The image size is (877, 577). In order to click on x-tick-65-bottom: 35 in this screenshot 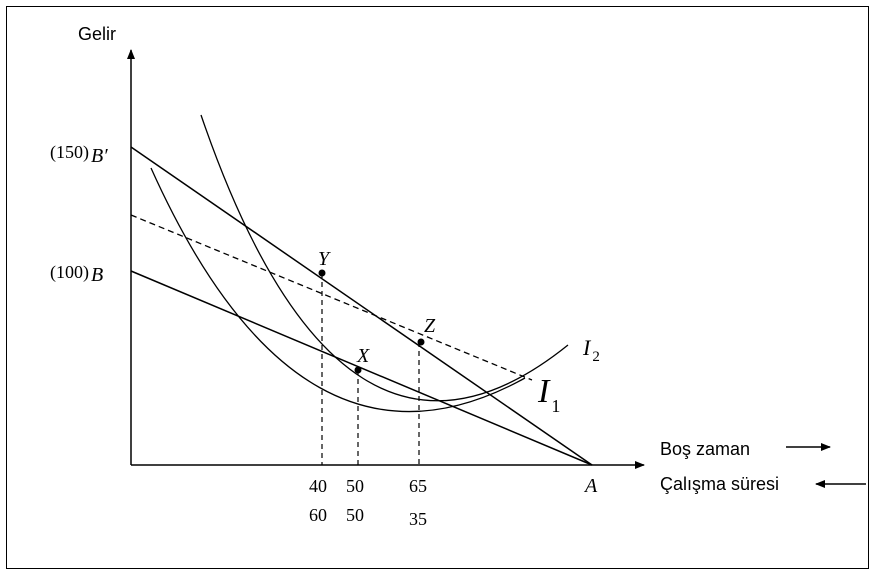, I will do `click(418, 519)`.